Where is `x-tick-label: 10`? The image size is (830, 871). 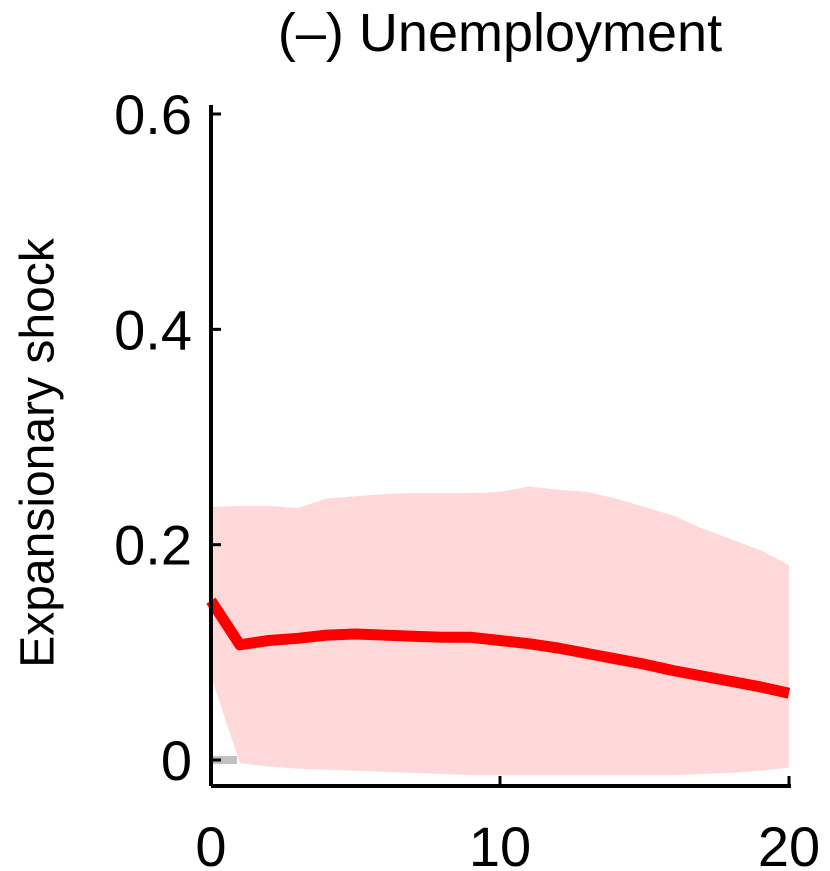
x-tick-label: 10 is located at coordinates (500, 843).